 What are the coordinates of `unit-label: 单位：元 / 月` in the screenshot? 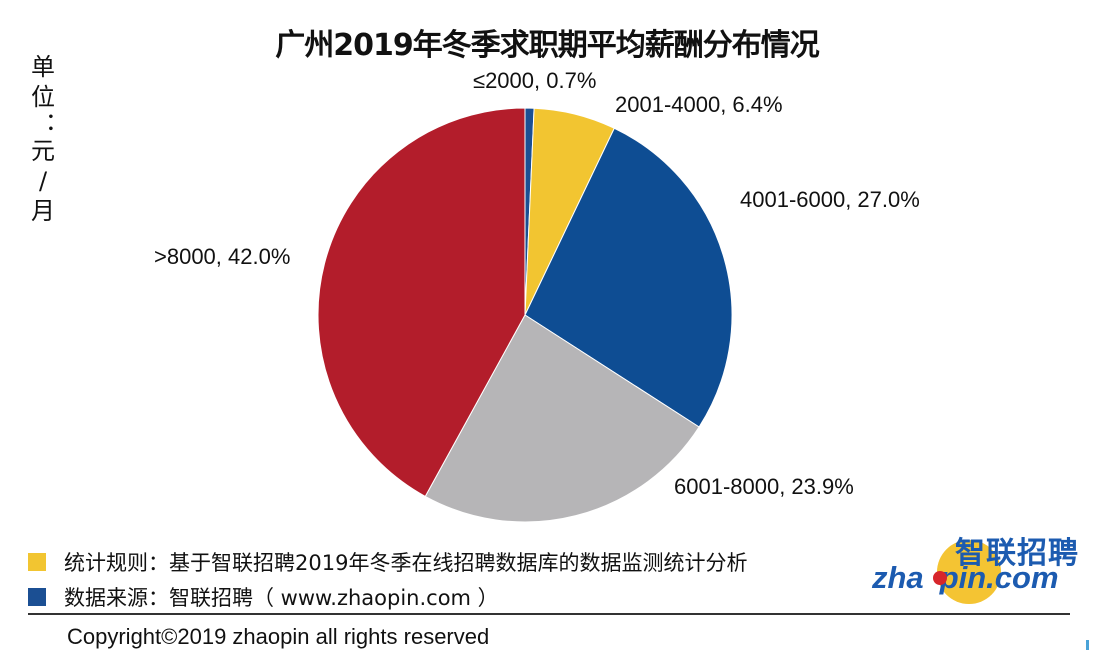 It's located at (43, 139).